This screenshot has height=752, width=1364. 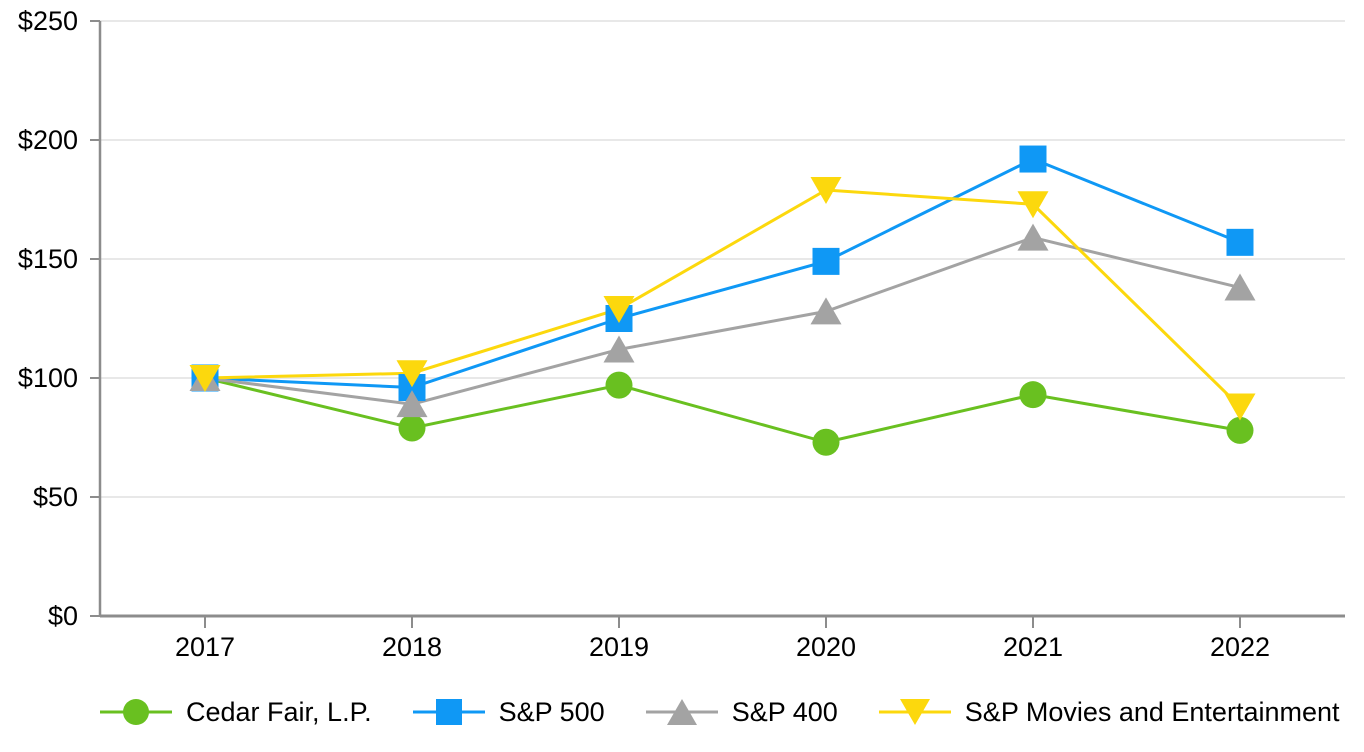 What do you see at coordinates (1240, 242) in the screenshot?
I see `marker-sp500-2022` at bounding box center [1240, 242].